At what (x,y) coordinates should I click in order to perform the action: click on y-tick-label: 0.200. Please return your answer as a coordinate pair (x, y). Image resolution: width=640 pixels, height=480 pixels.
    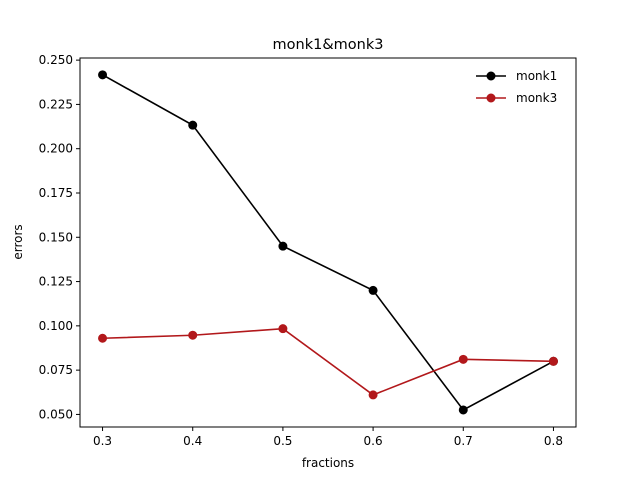
    Looking at the image, I should click on (56, 149).